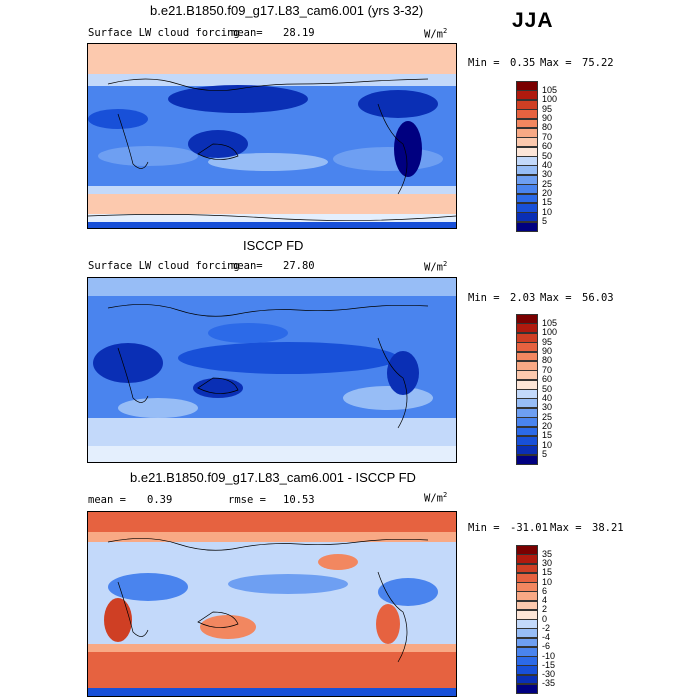 Image resolution: width=700 pixels, height=700 pixels. I want to click on panel3-colorbar: 35 30 15 10 6 4 2 0 -2 -4 -6 -10 -15 -30 -35, so click(535, 619).